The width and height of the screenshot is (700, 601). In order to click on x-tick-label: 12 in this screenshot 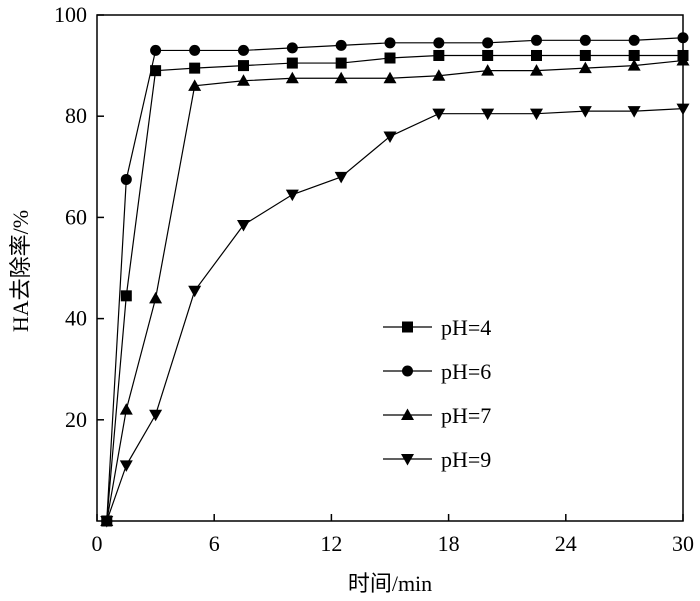, I will do `click(331, 543)`.